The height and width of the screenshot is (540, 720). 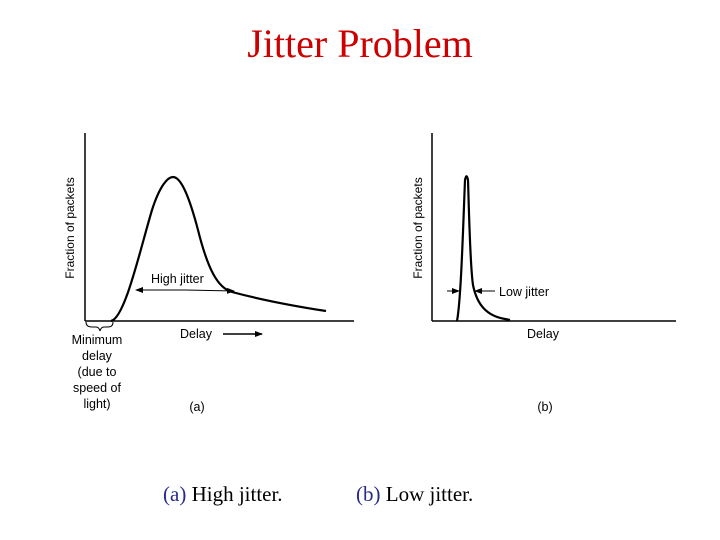 What do you see at coordinates (360, 43) in the screenshot?
I see `slide-title: Jitter Problem` at bounding box center [360, 43].